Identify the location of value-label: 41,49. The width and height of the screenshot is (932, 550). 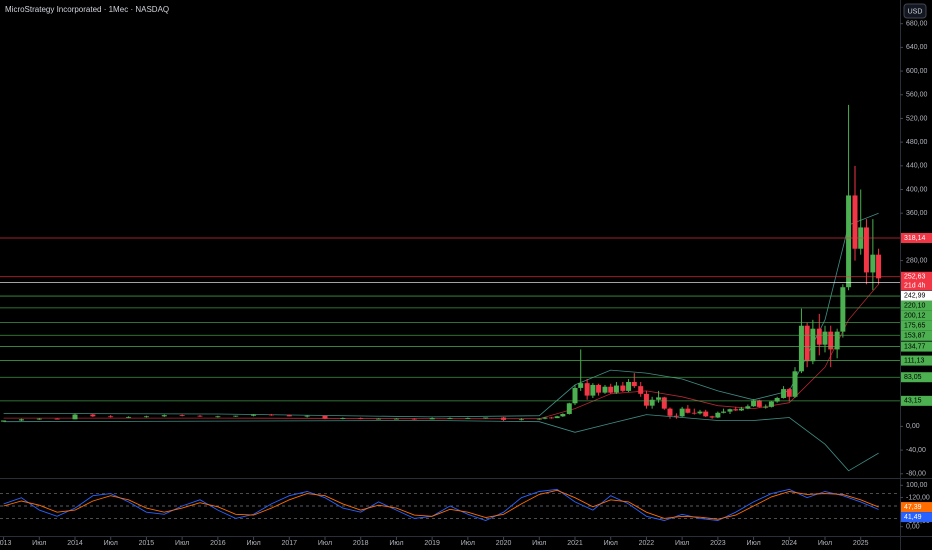
(913, 517).